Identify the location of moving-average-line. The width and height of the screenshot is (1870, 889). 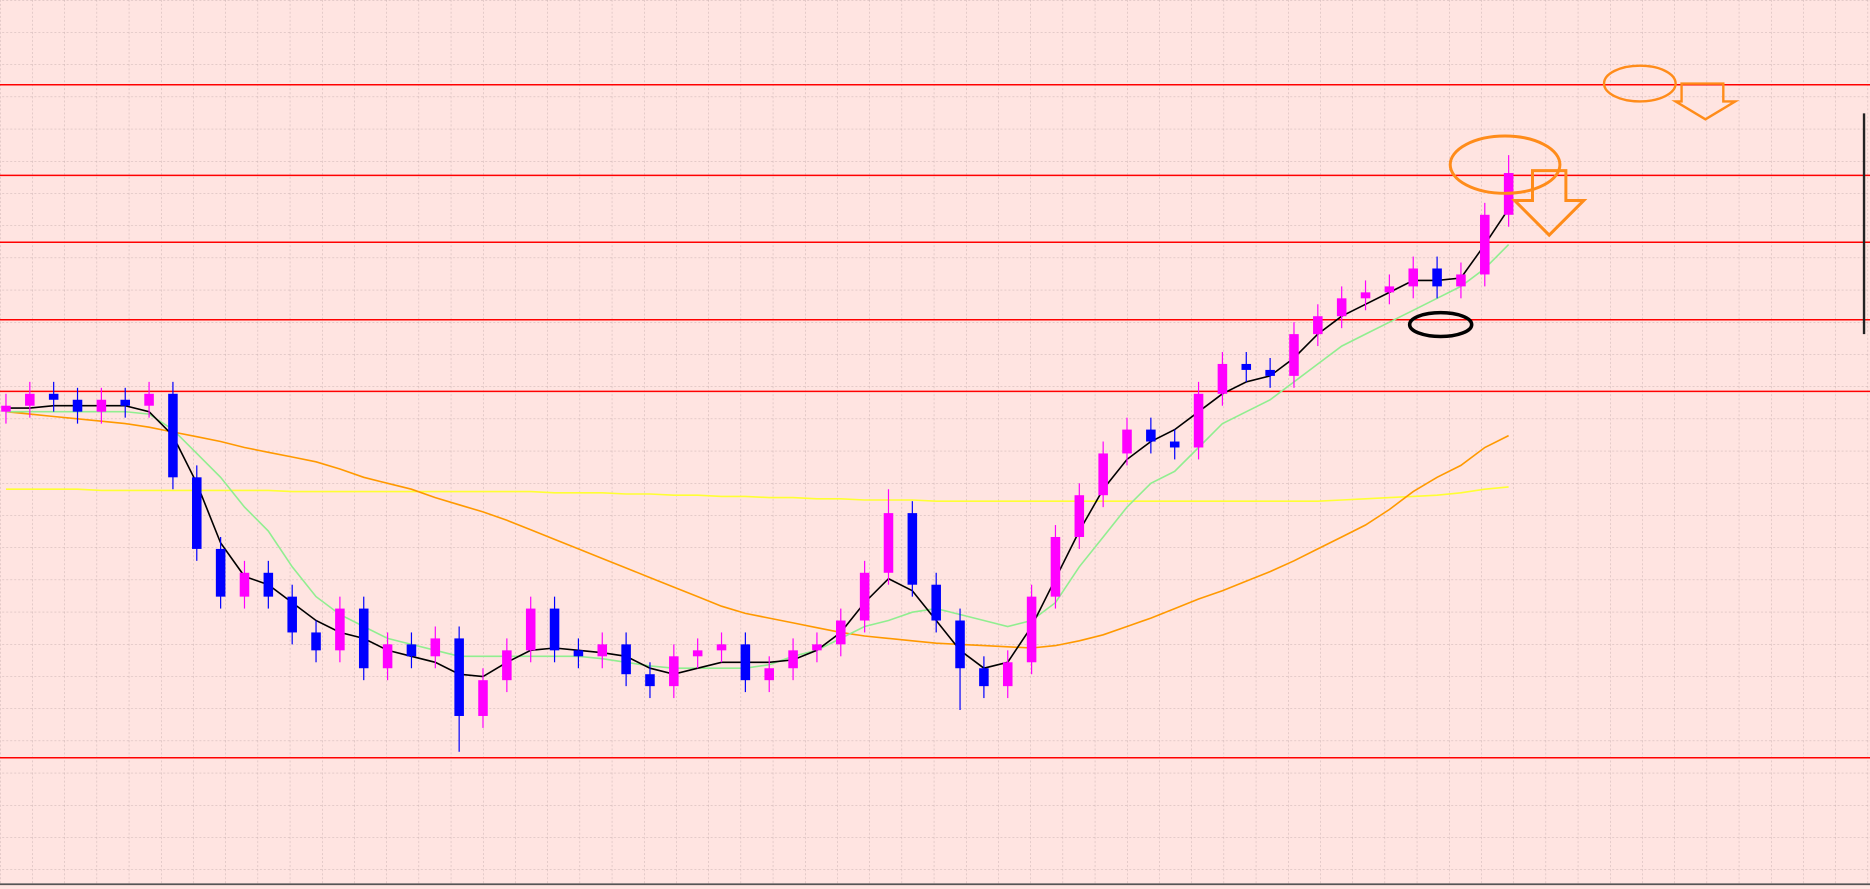
(757, 494).